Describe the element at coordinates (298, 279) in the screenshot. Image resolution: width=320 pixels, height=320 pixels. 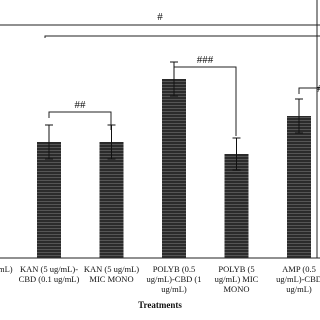
I see `x-tick-label: AMP (0.5 ug/mL)-CBD ug/mL)` at that location.